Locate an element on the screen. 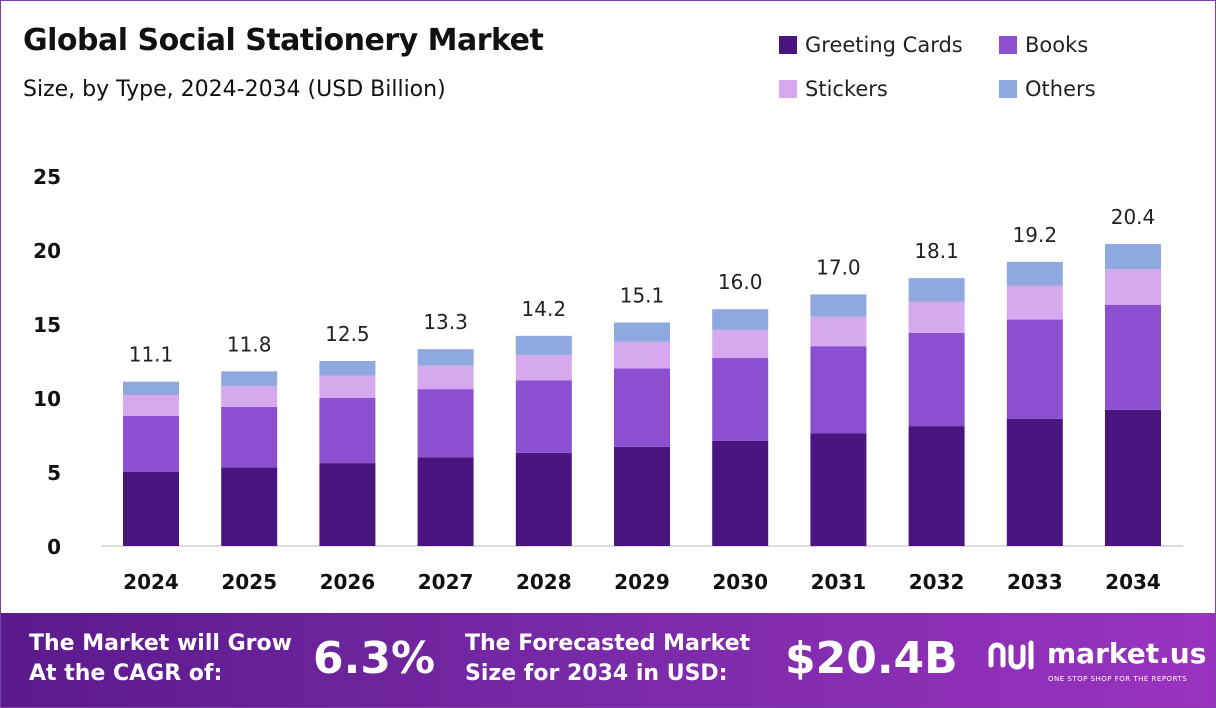  bar-total-label: 16.0 is located at coordinates (740, 282).